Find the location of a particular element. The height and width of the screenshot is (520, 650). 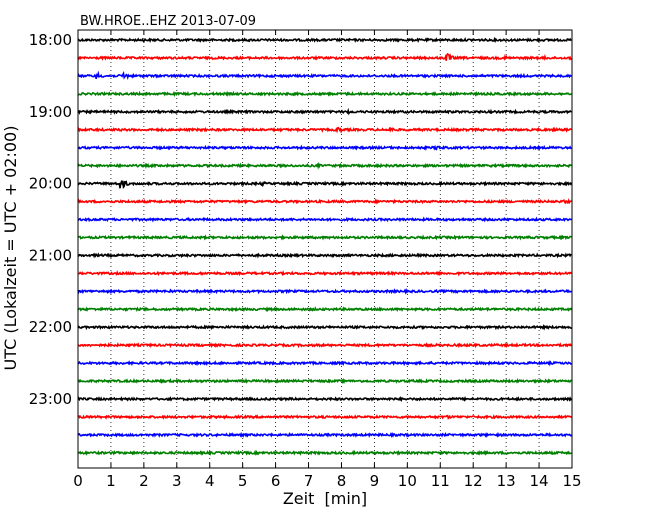

x-tick-label: 3 is located at coordinates (177, 481).